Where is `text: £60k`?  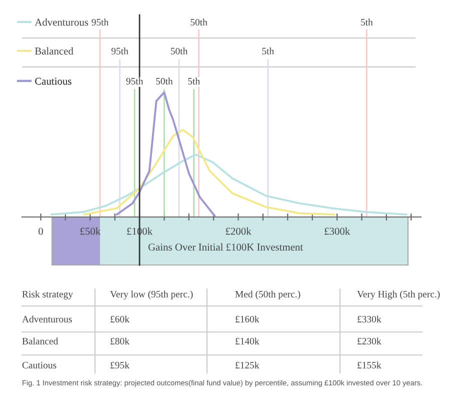
text: £60k is located at coordinates (120, 319).